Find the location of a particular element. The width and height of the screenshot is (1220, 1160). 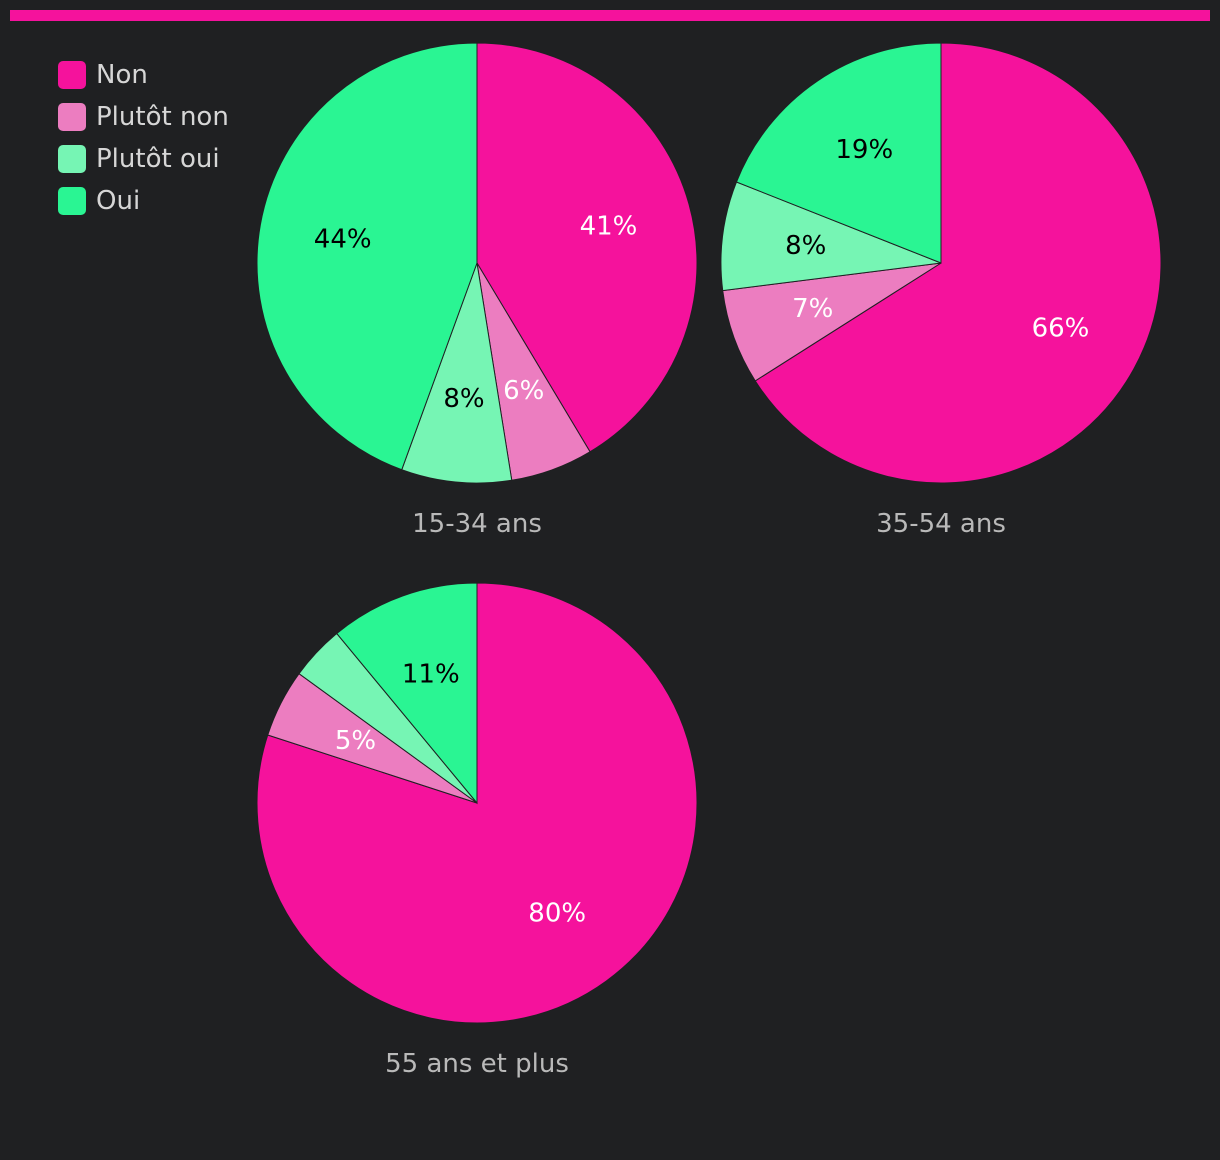

legend-label-non: Non is located at coordinates (122, 75).